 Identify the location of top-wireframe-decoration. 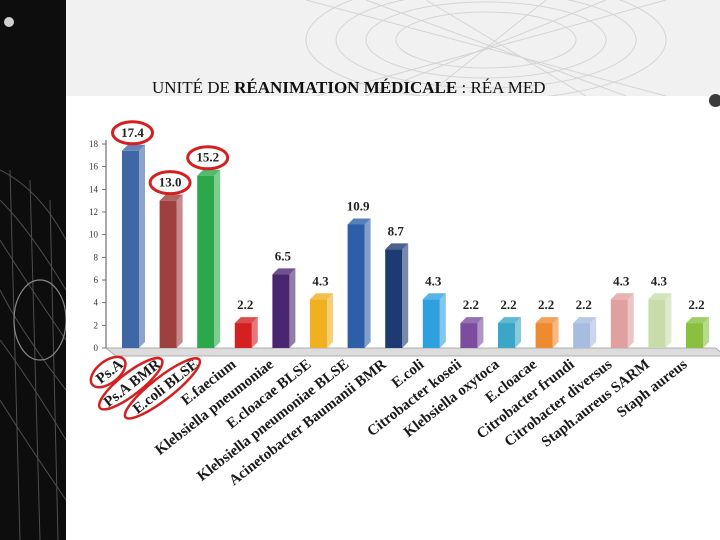
(486, 48).